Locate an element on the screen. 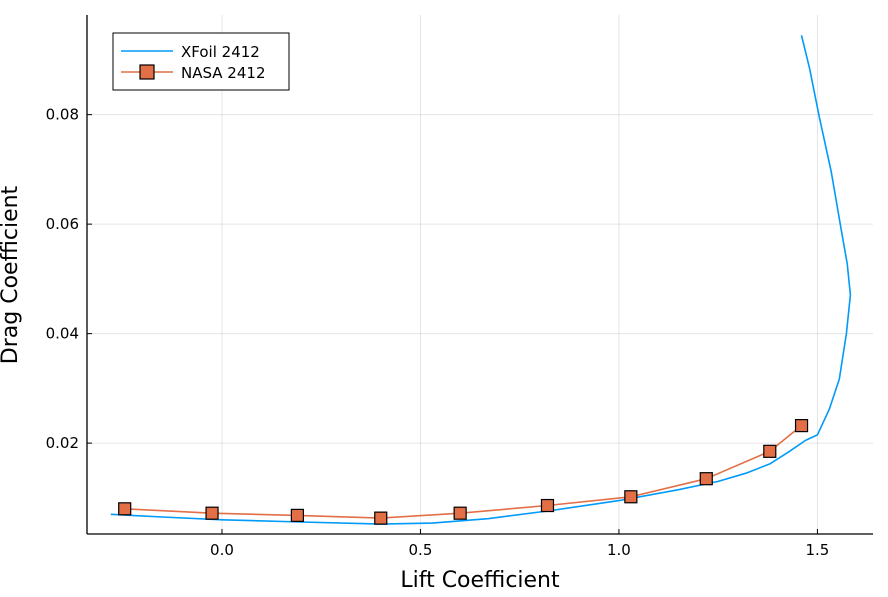 This screenshot has width=888, height=597. legend-box is located at coordinates (201, 61).